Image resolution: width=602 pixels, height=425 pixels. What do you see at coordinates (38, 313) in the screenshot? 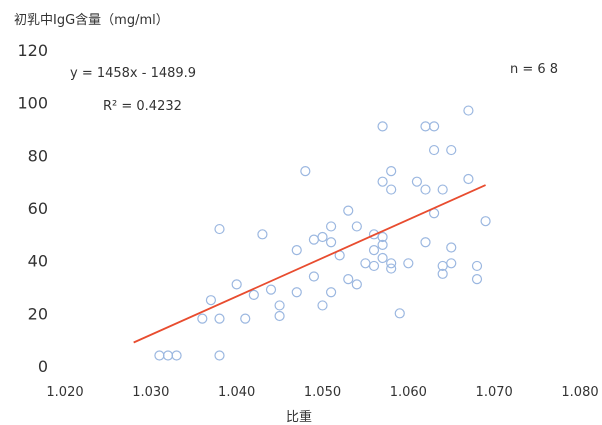
I see `y-tick-label: 20` at bounding box center [38, 313].